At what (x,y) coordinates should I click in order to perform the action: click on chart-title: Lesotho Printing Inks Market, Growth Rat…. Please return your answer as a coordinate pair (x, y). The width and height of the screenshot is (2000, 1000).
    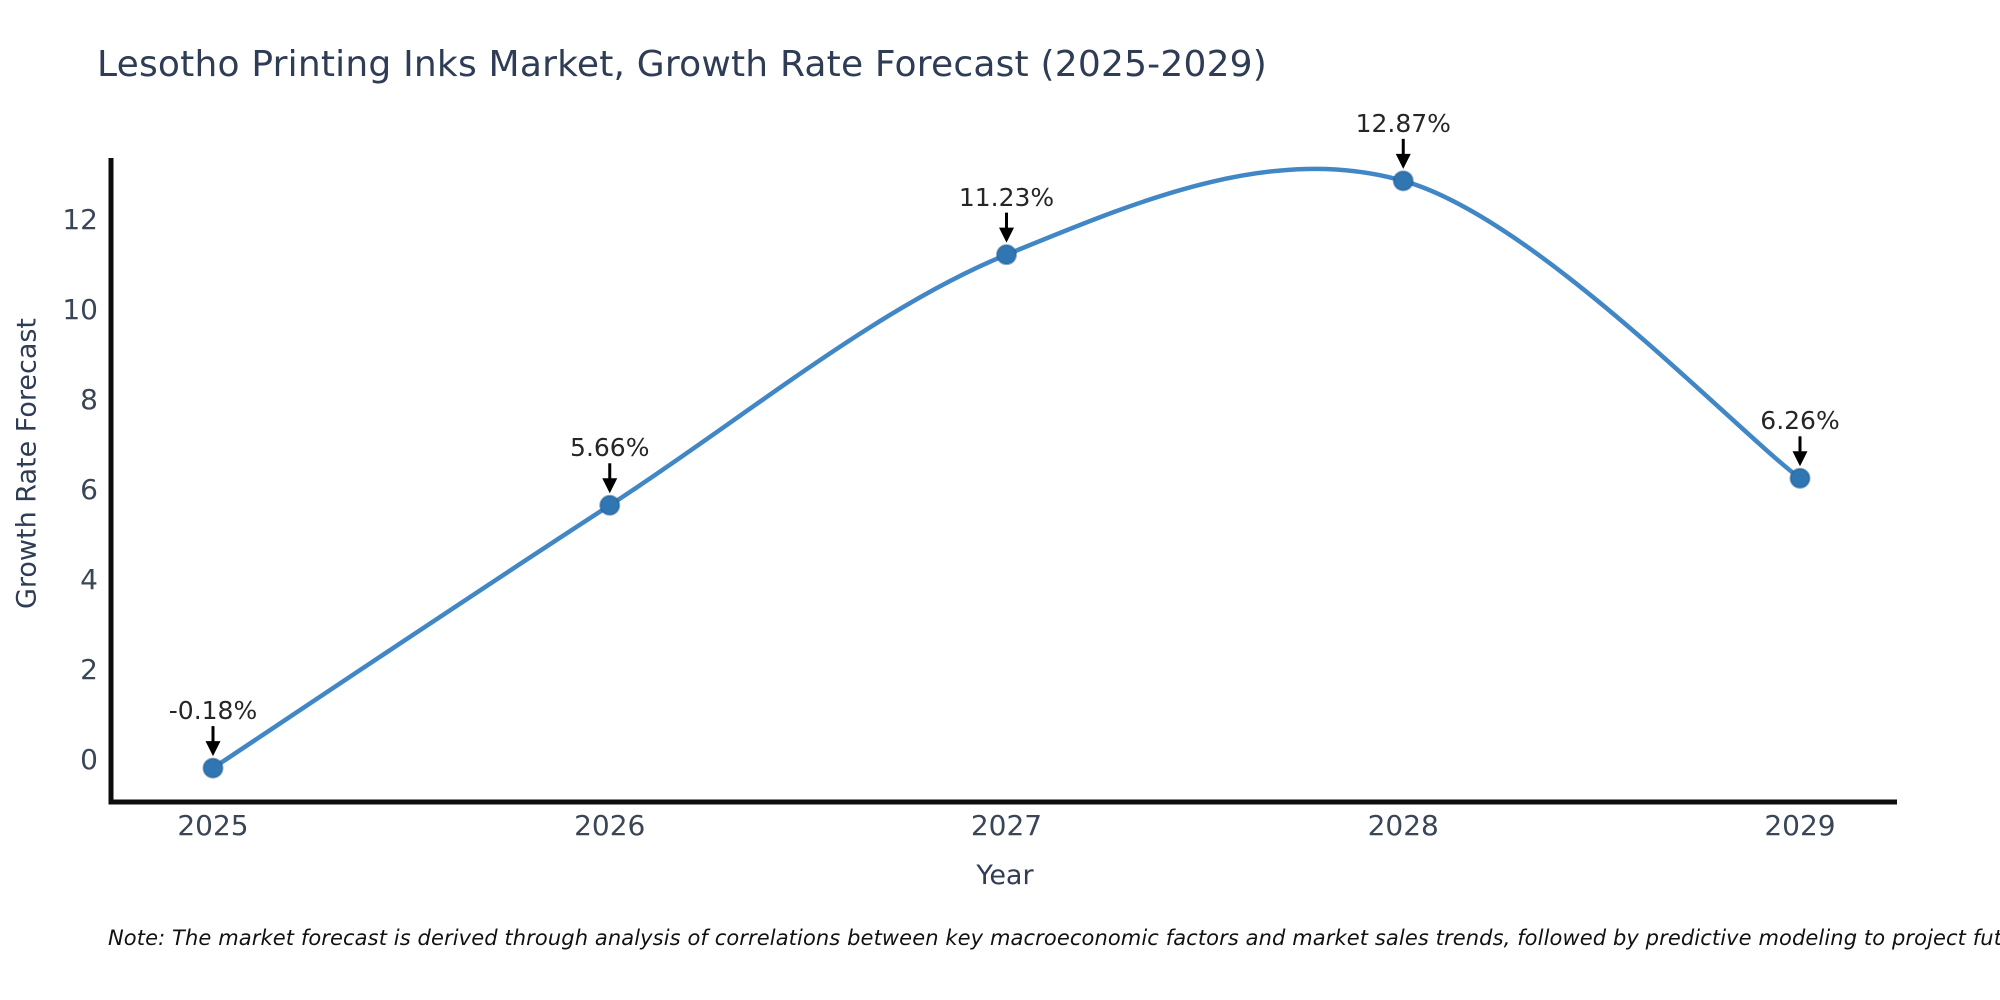
    Looking at the image, I should click on (682, 64).